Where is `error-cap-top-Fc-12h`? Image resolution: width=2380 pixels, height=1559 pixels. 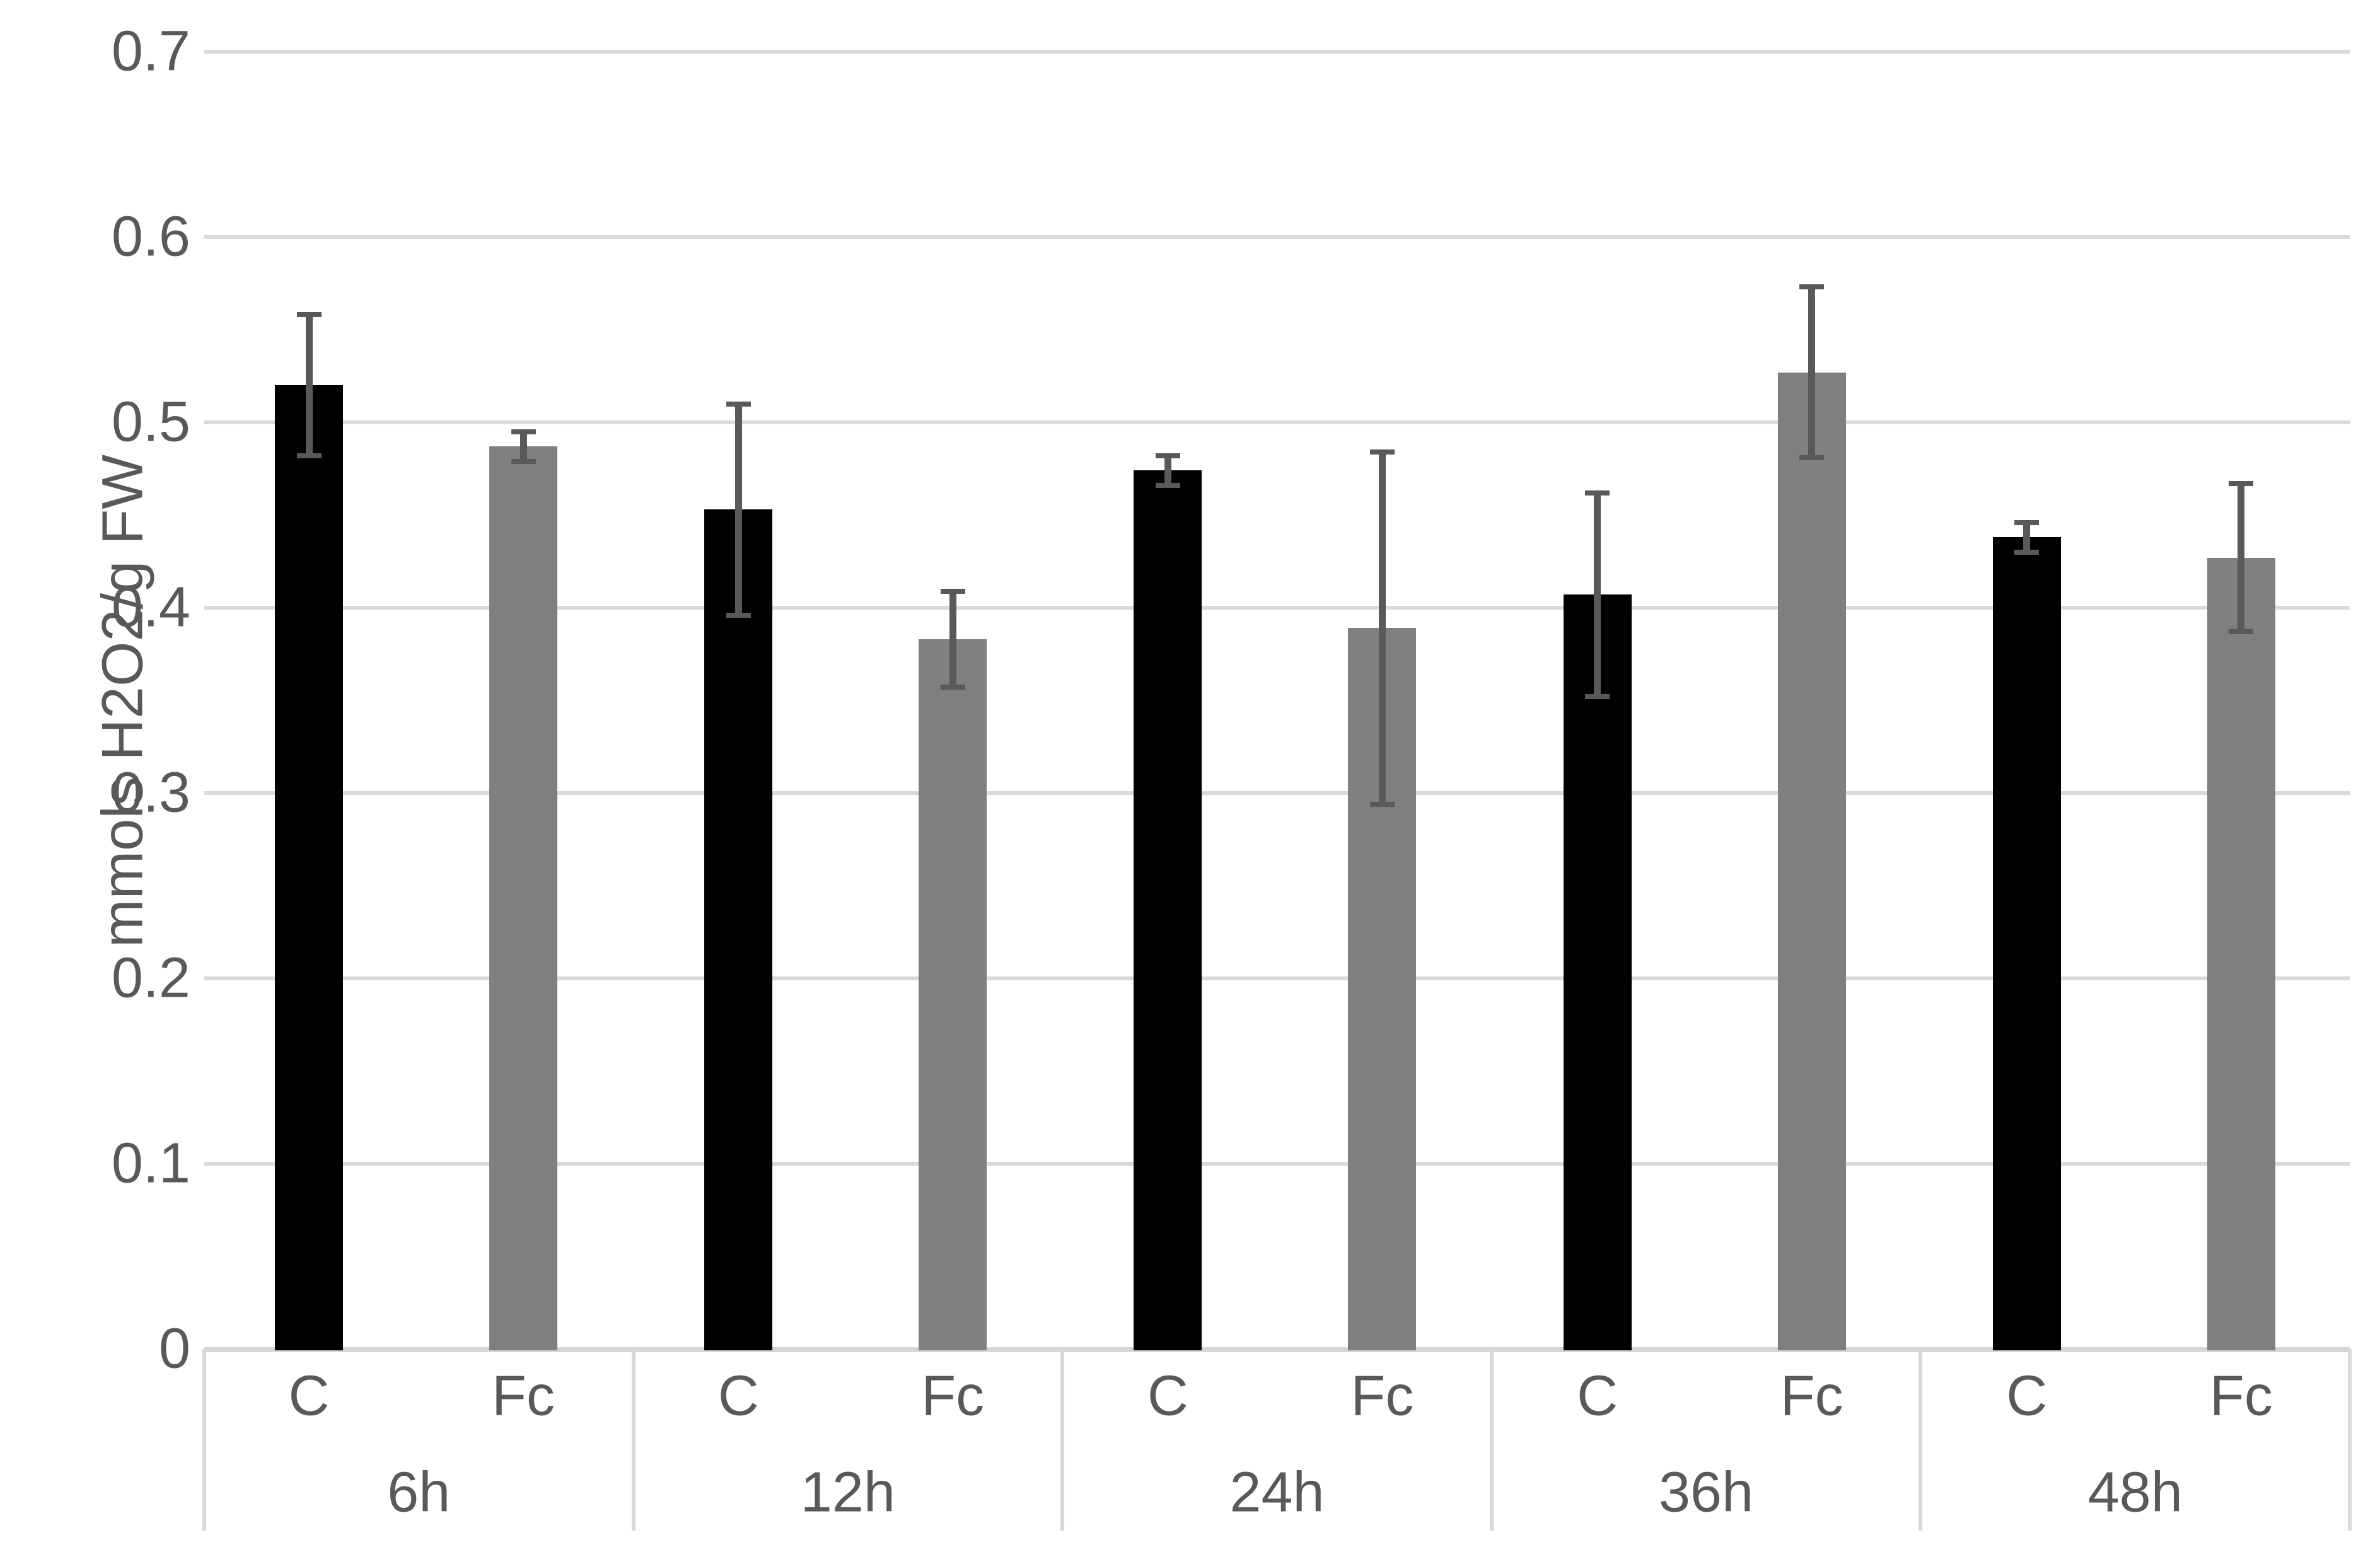
error-cap-top-Fc-12h is located at coordinates (952, 591).